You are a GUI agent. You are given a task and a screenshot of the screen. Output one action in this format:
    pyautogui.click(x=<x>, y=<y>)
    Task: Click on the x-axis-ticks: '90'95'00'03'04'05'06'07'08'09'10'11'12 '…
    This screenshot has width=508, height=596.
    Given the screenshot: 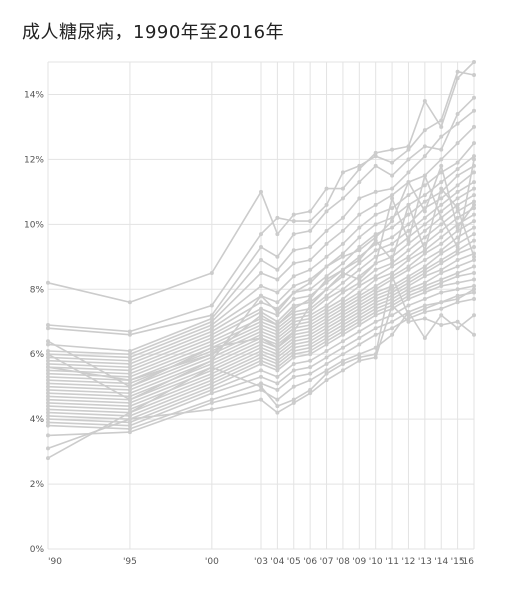 What is the action you would take?
    pyautogui.click(x=261, y=562)
    